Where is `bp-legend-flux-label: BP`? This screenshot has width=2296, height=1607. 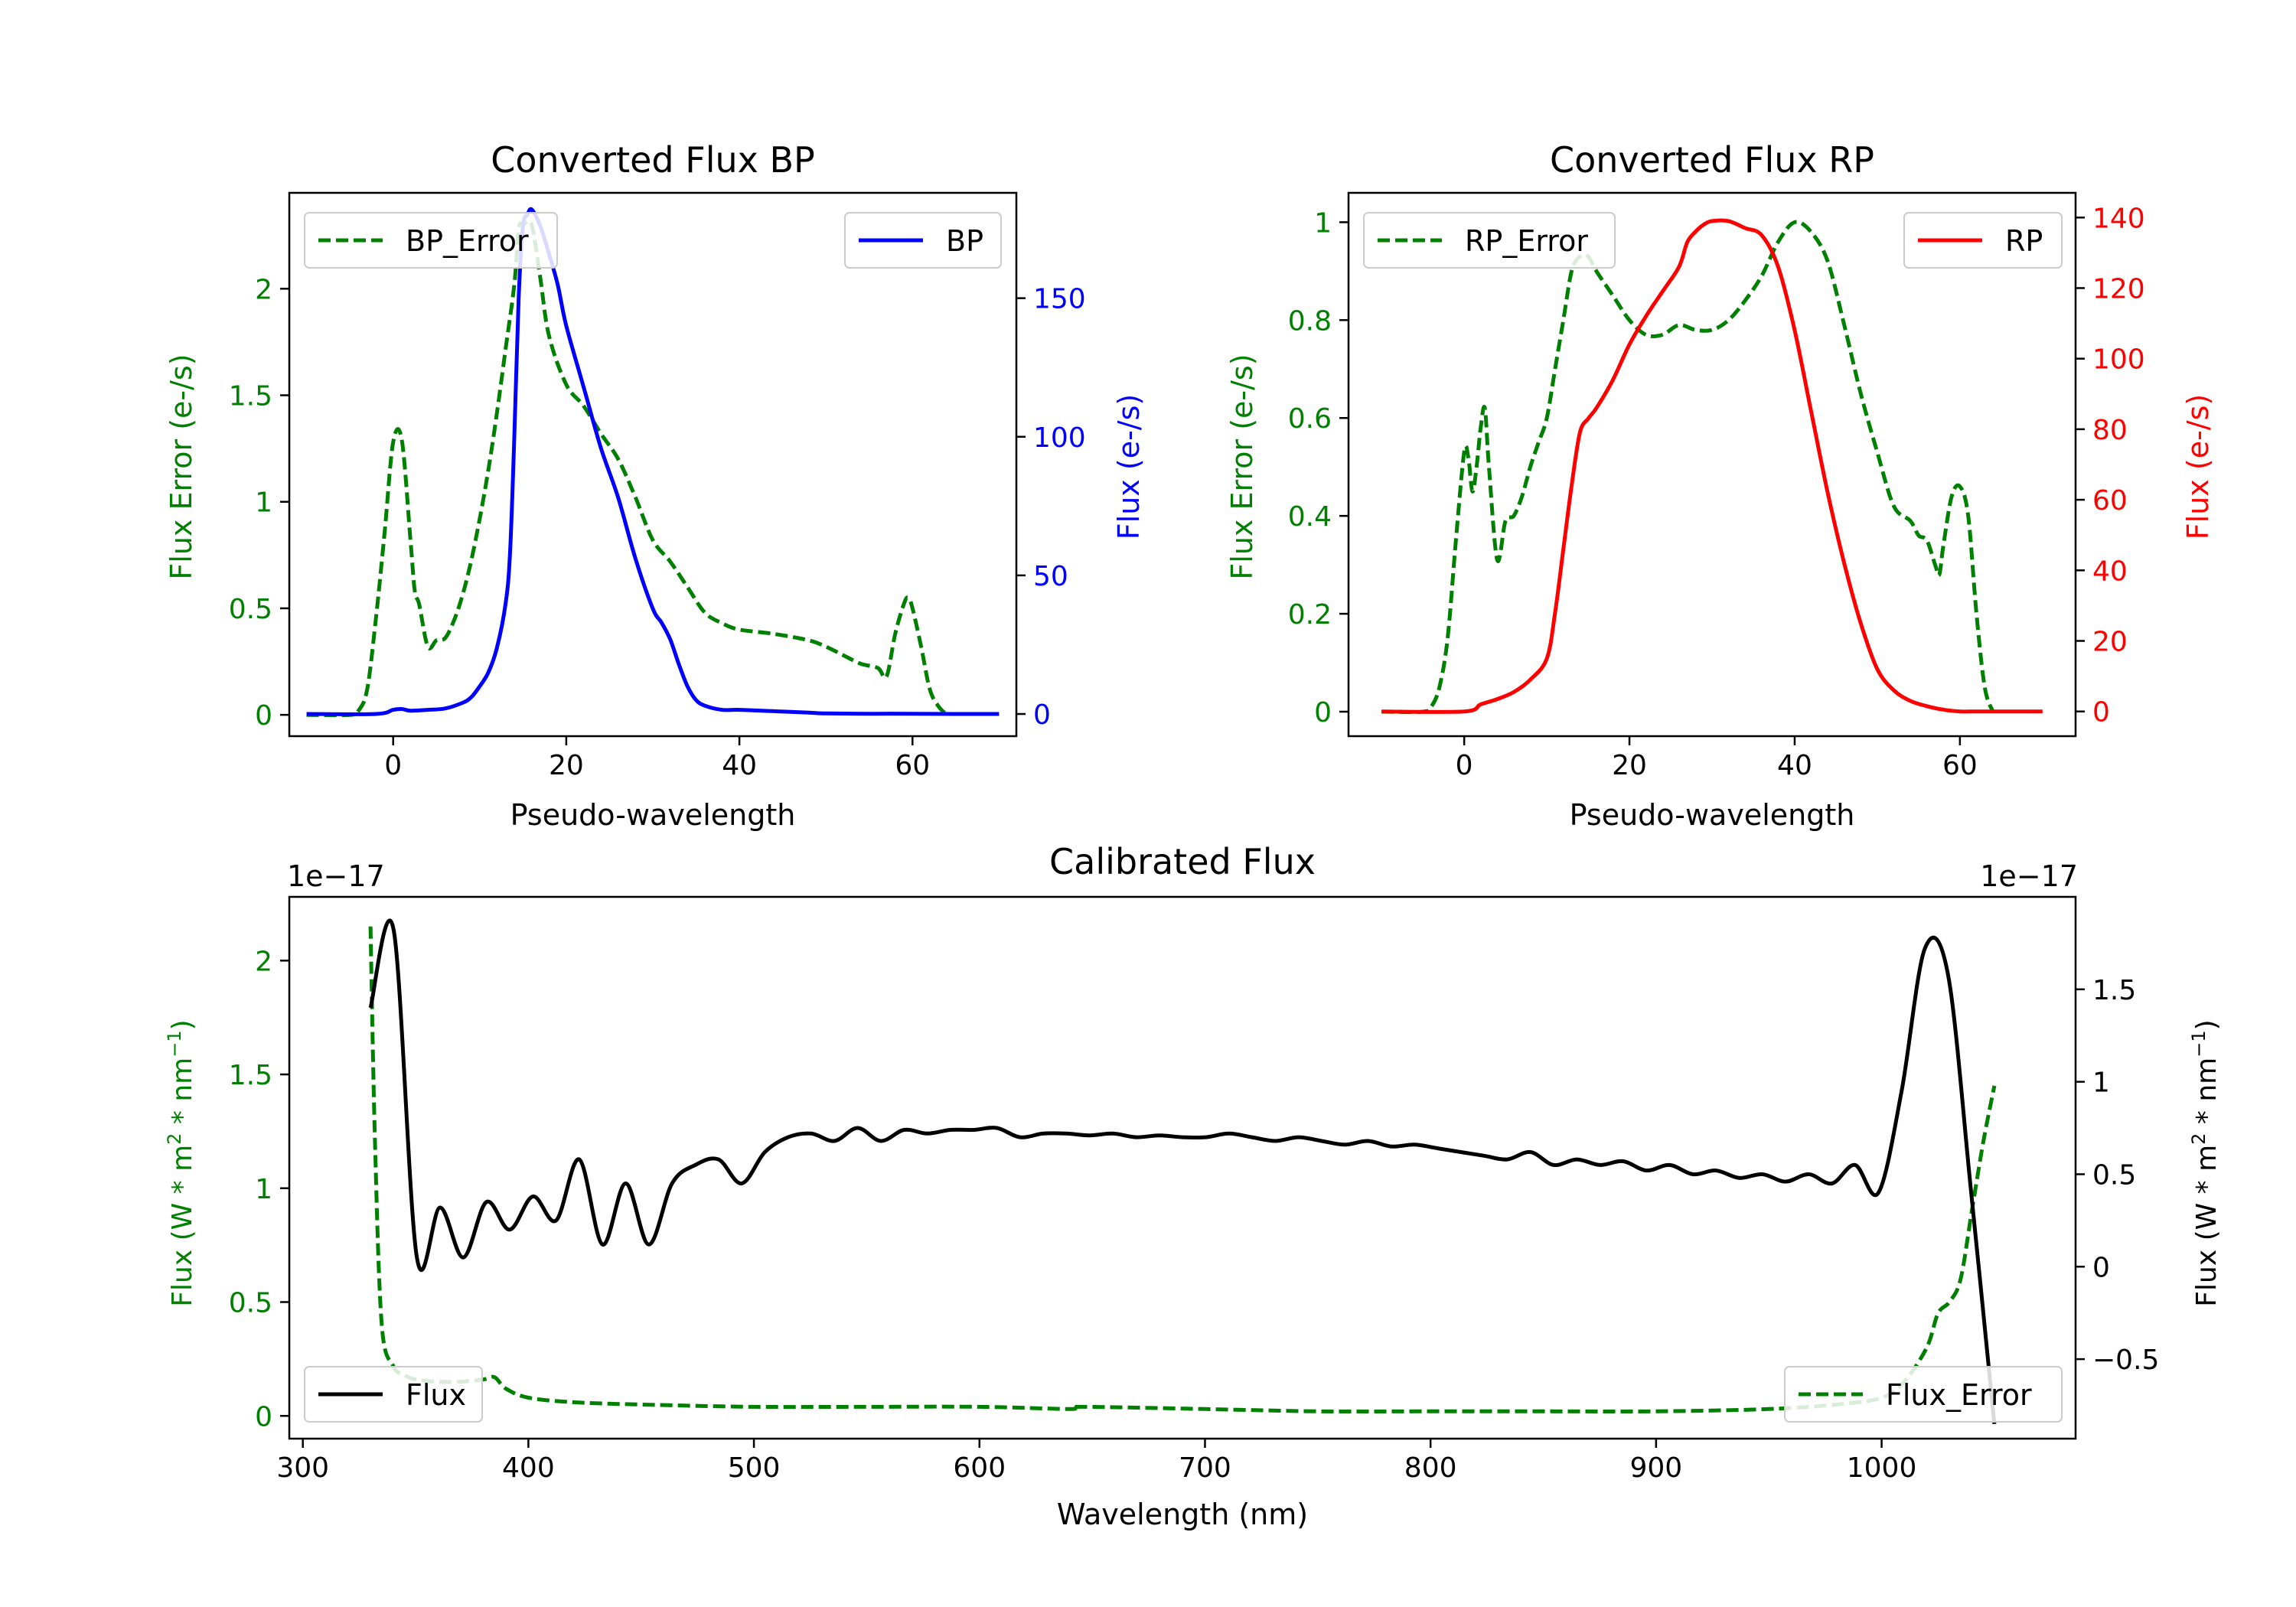
bp-legend-flux-label: BP is located at coordinates (964, 241).